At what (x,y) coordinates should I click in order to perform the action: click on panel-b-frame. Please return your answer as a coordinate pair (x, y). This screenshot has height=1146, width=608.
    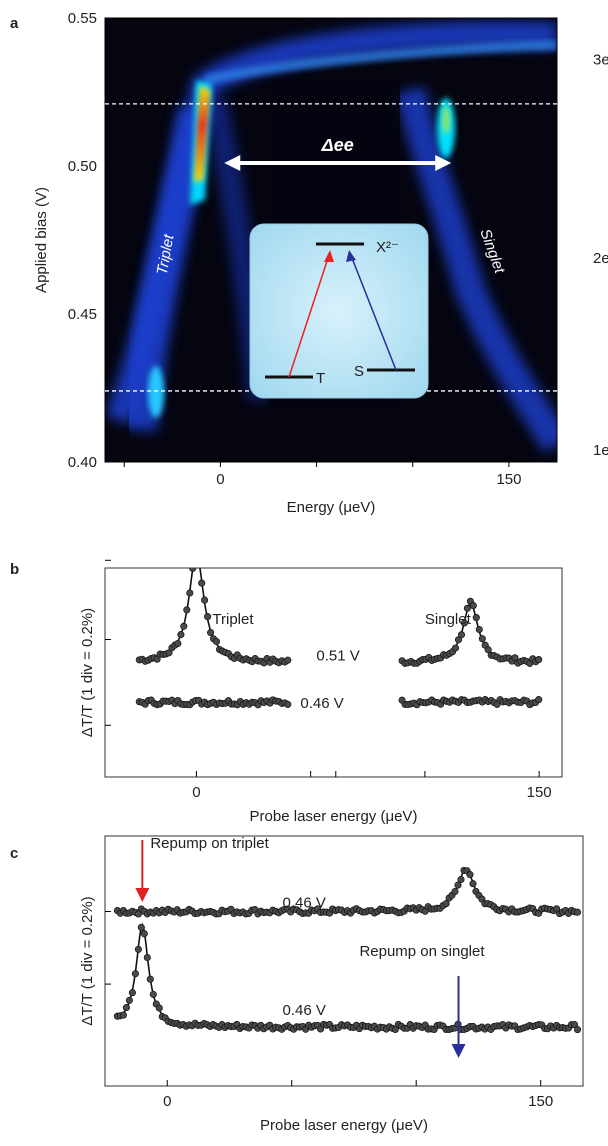
    Looking at the image, I should click on (333, 672).